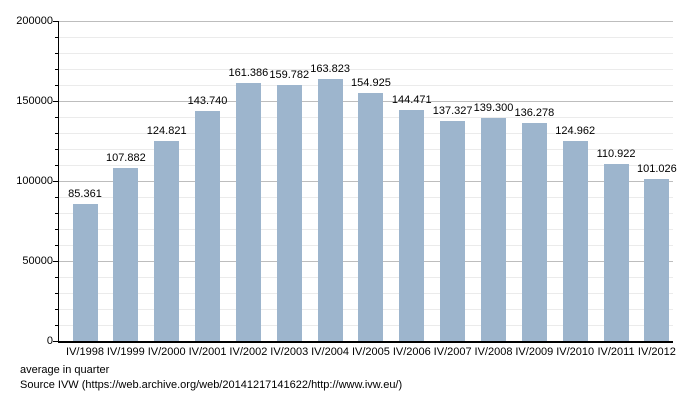 The height and width of the screenshot is (400, 700). What do you see at coordinates (452, 111) in the screenshot?
I see `bar-value-label: 137.327` at bounding box center [452, 111].